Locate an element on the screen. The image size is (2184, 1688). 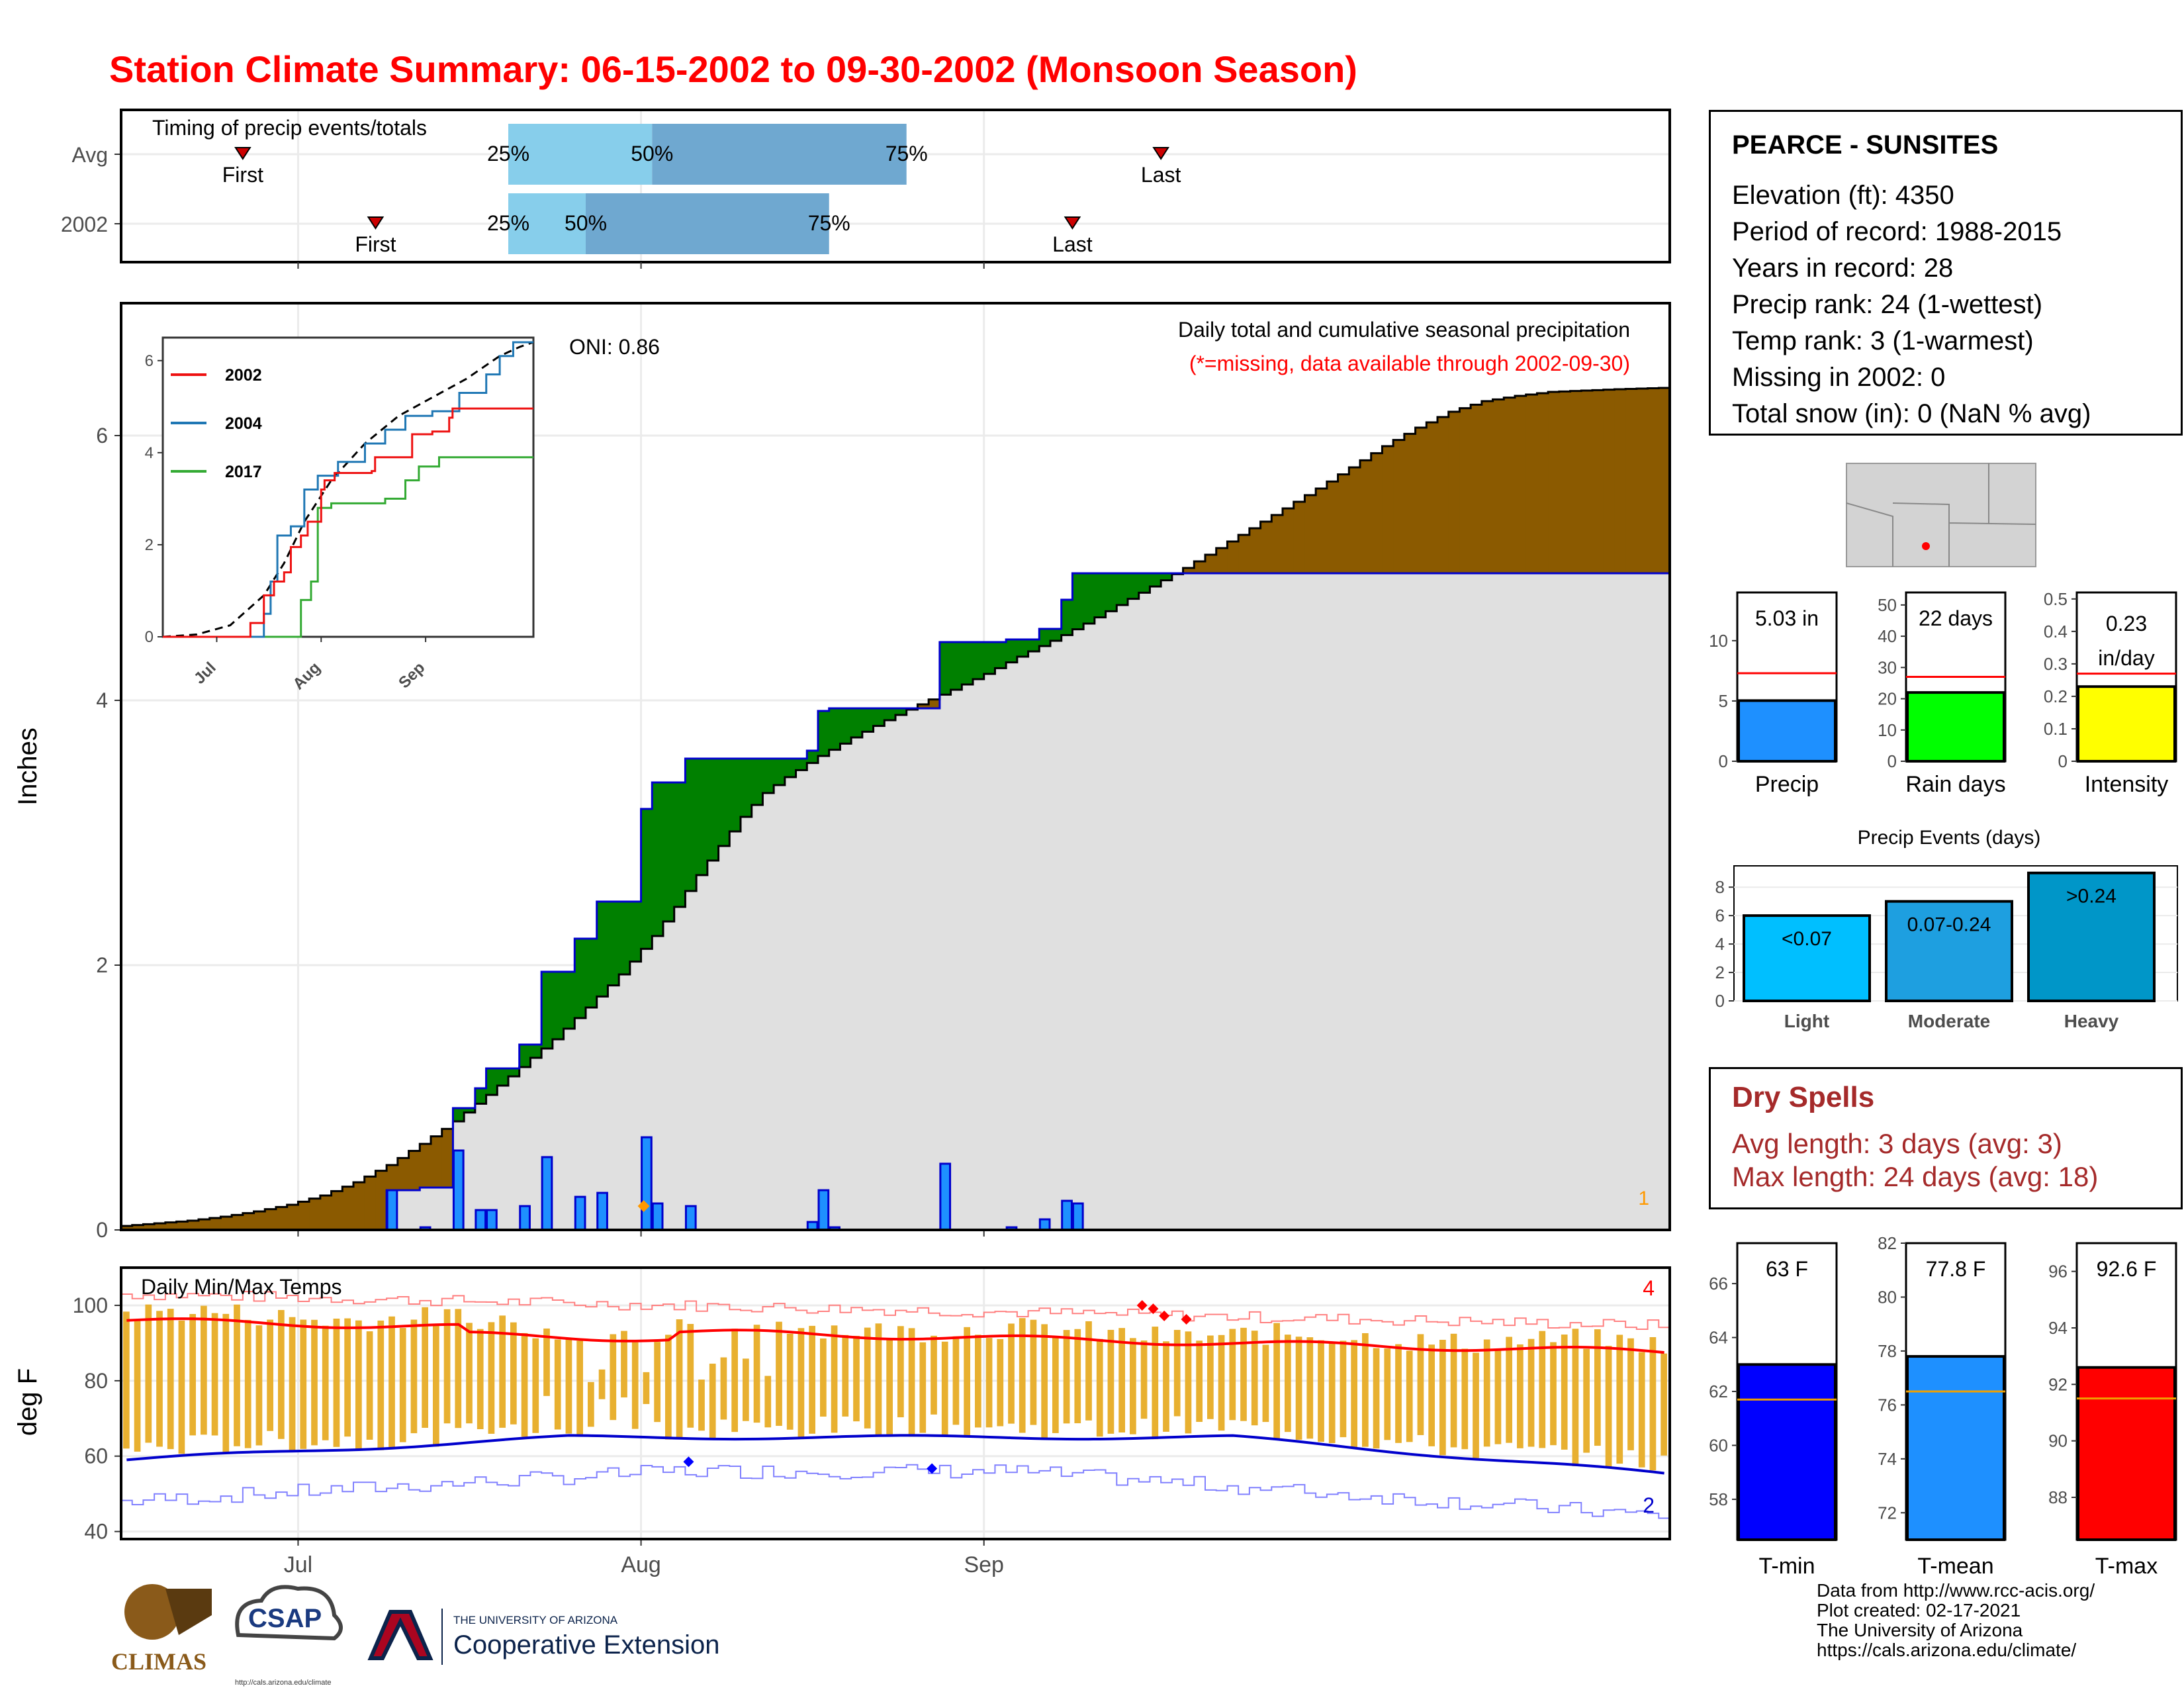
mini-value-bar is located at coordinates (2126, 1454).